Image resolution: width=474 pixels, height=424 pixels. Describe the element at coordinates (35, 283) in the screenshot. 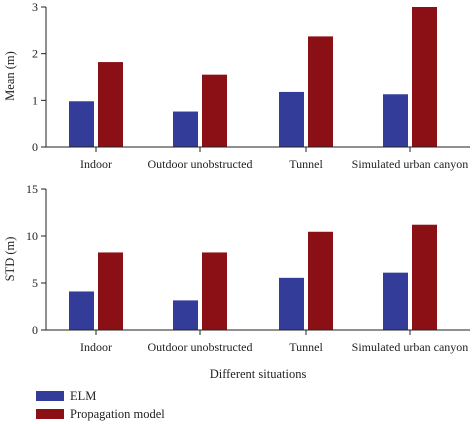

I see `std-y-tick-label: 5` at that location.